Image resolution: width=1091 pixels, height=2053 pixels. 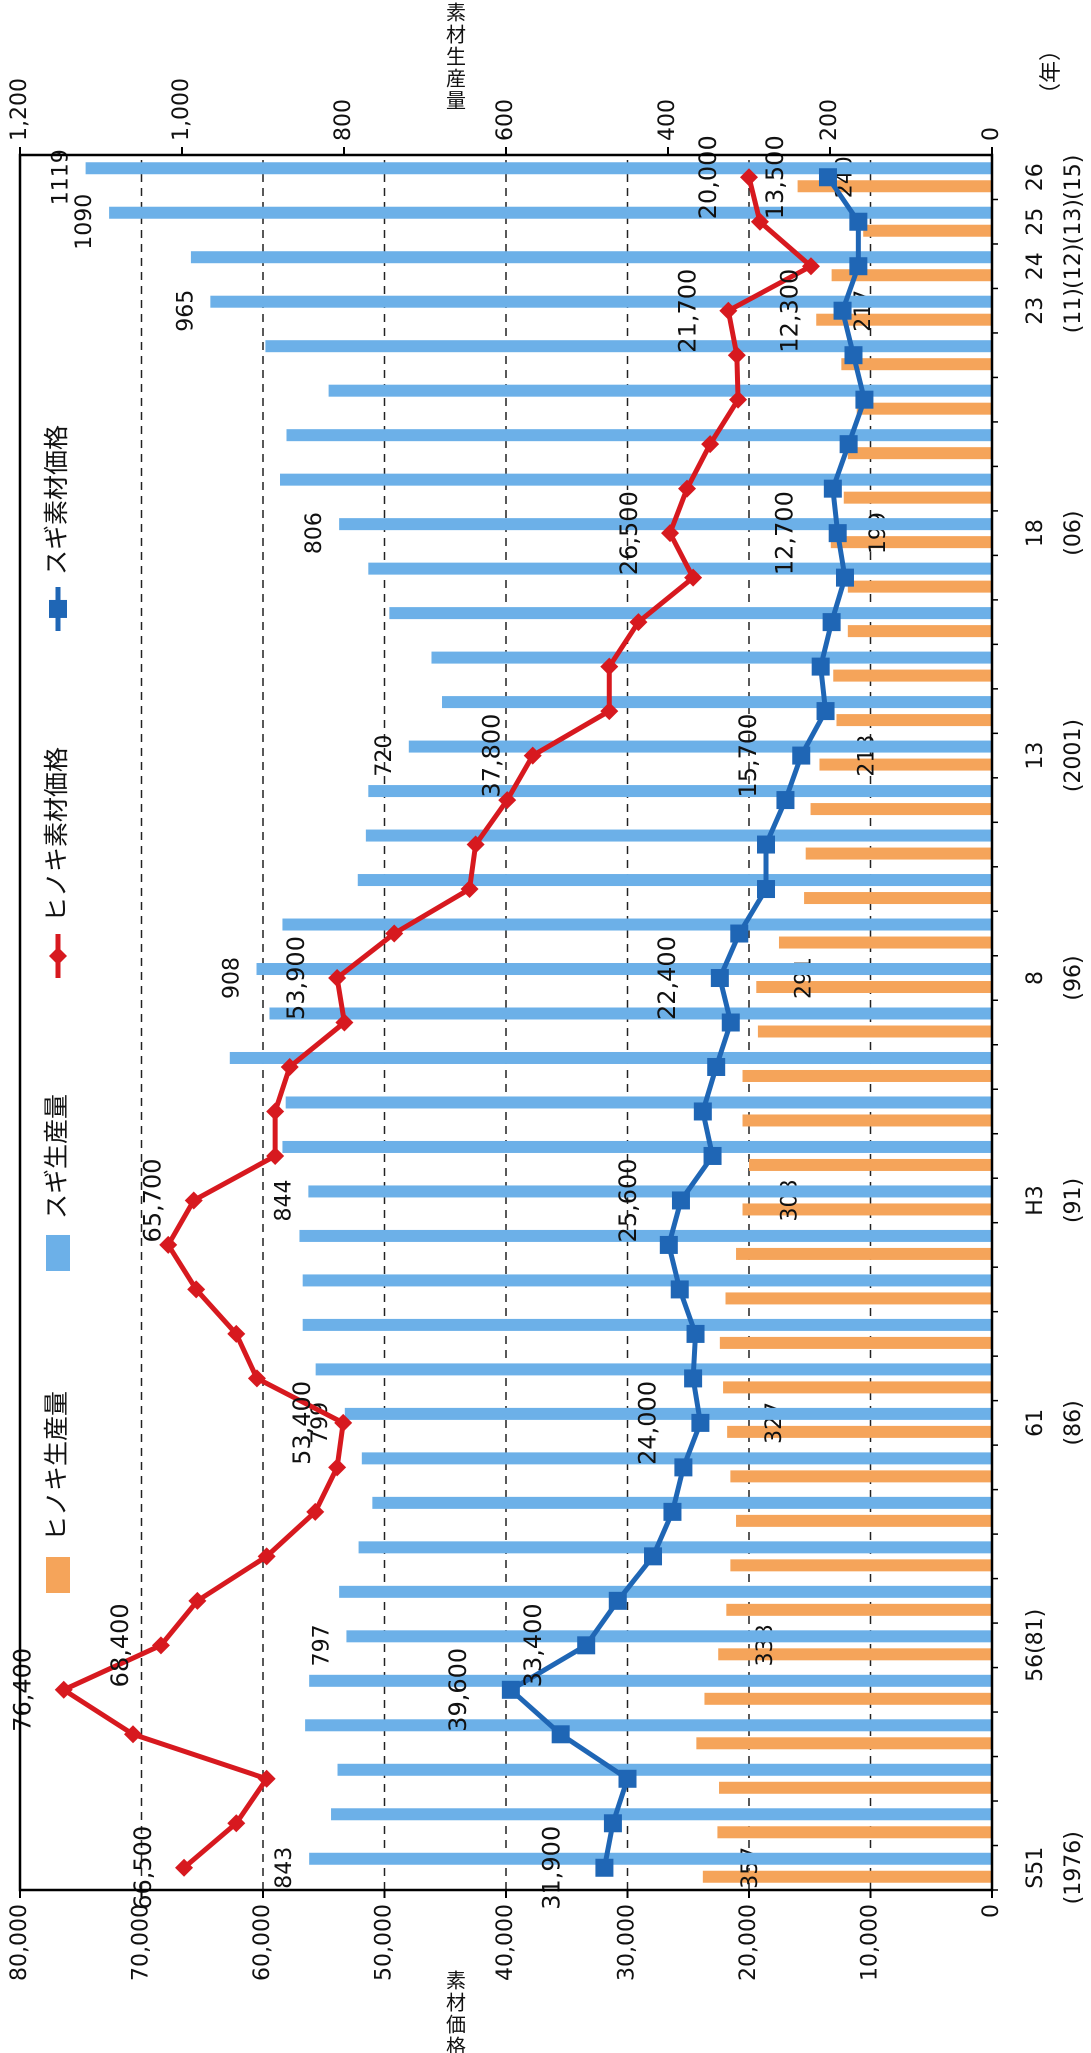 What do you see at coordinates (141, 1942) in the screenshot?
I see `y-tick-label: 70,000` at bounding box center [141, 1942].